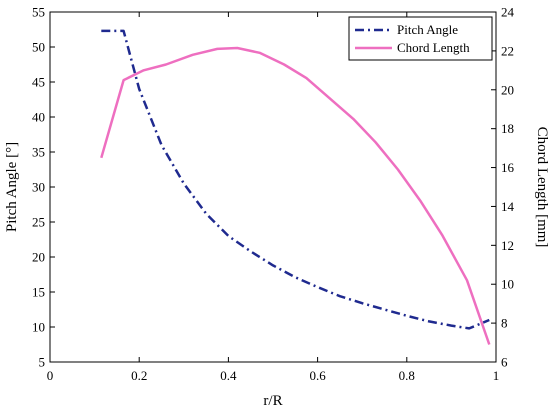 This screenshot has width=550, height=413. I want to click on right-y-tick-label: 20, so click(507, 89).